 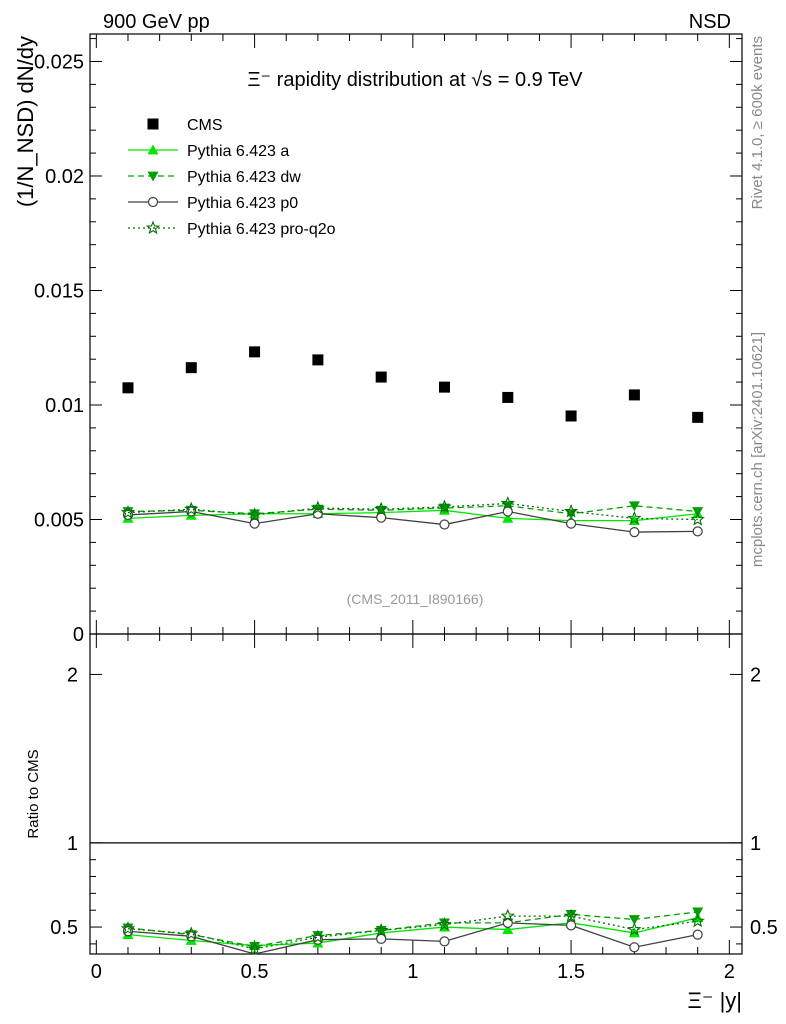 I want to click on series-line-pythia-6-423-dw, so click(x=412, y=510).